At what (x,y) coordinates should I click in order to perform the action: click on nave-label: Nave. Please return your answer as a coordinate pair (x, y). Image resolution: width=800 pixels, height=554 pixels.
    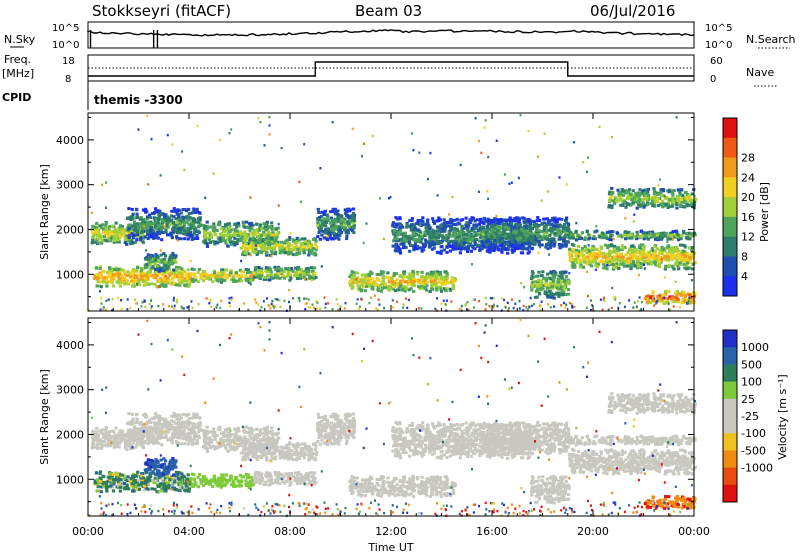
    Looking at the image, I should click on (760, 72).